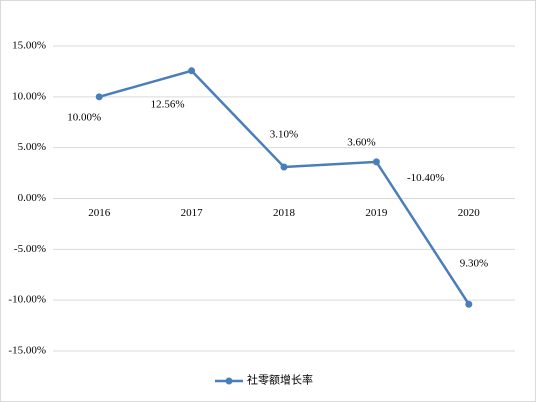 This screenshot has height=402, width=536. I want to click on data-label: 12.56%, so click(168, 104).